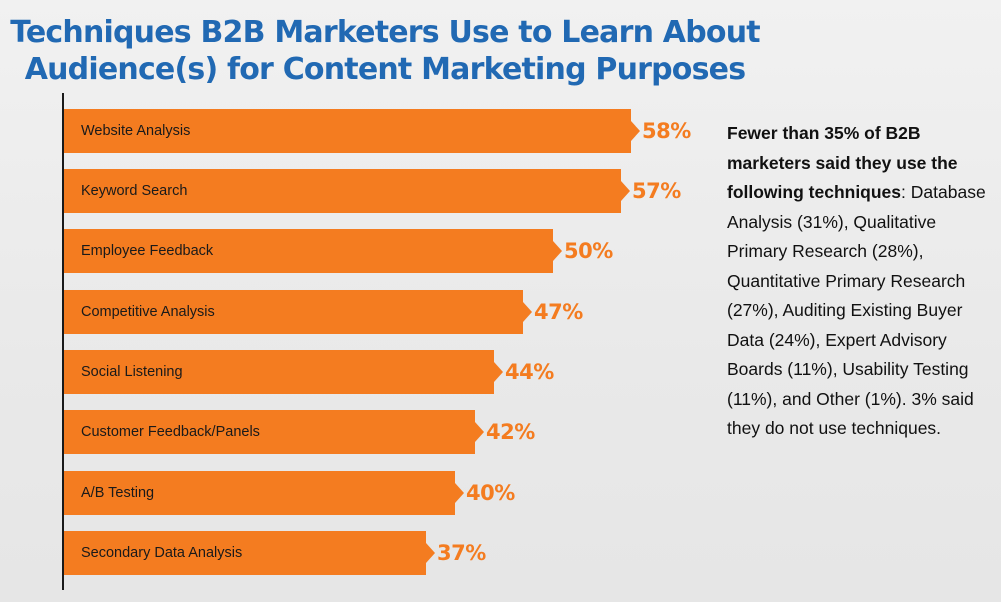  What do you see at coordinates (136, 131) in the screenshot?
I see `bar-label: Website Analysis` at bounding box center [136, 131].